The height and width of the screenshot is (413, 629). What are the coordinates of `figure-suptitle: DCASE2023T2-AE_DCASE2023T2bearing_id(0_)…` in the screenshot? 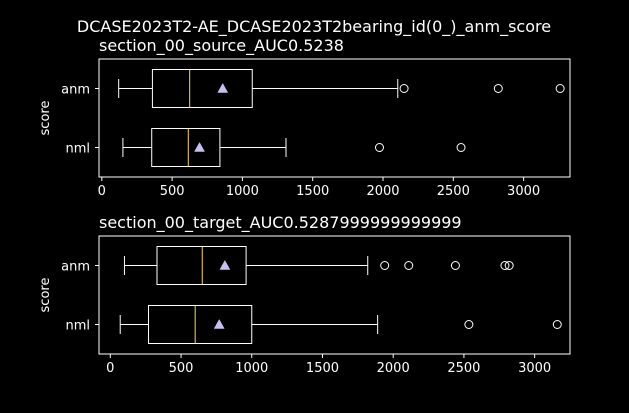 It's located at (314, 27).